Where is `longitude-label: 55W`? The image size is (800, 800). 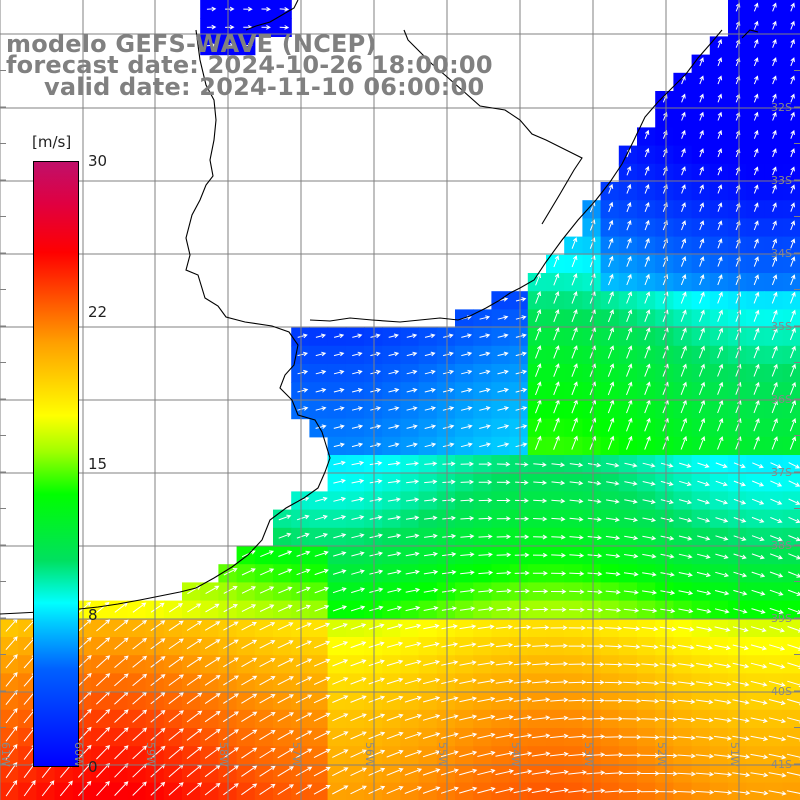
longitude-label: 55W is located at coordinates (442, 754).